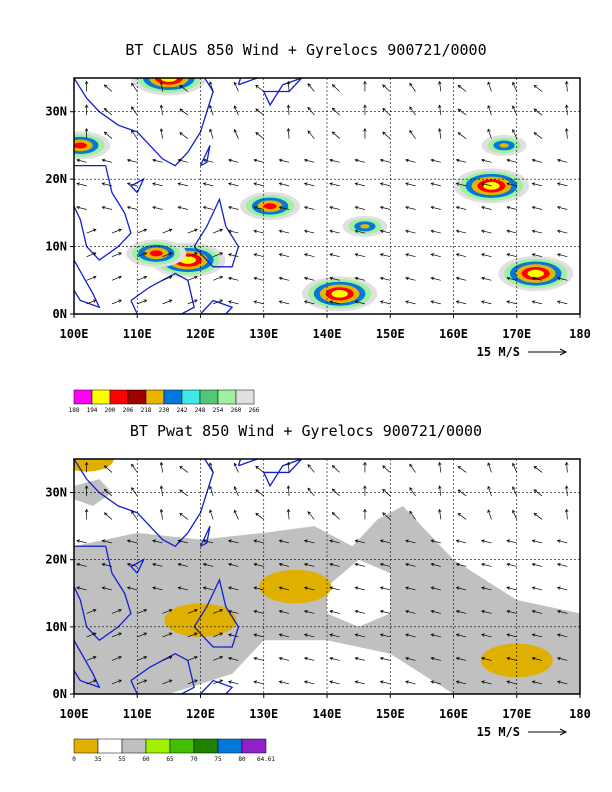  What do you see at coordinates (122, 759) in the screenshot?
I see `colorbar-label: 55` at bounding box center [122, 759].